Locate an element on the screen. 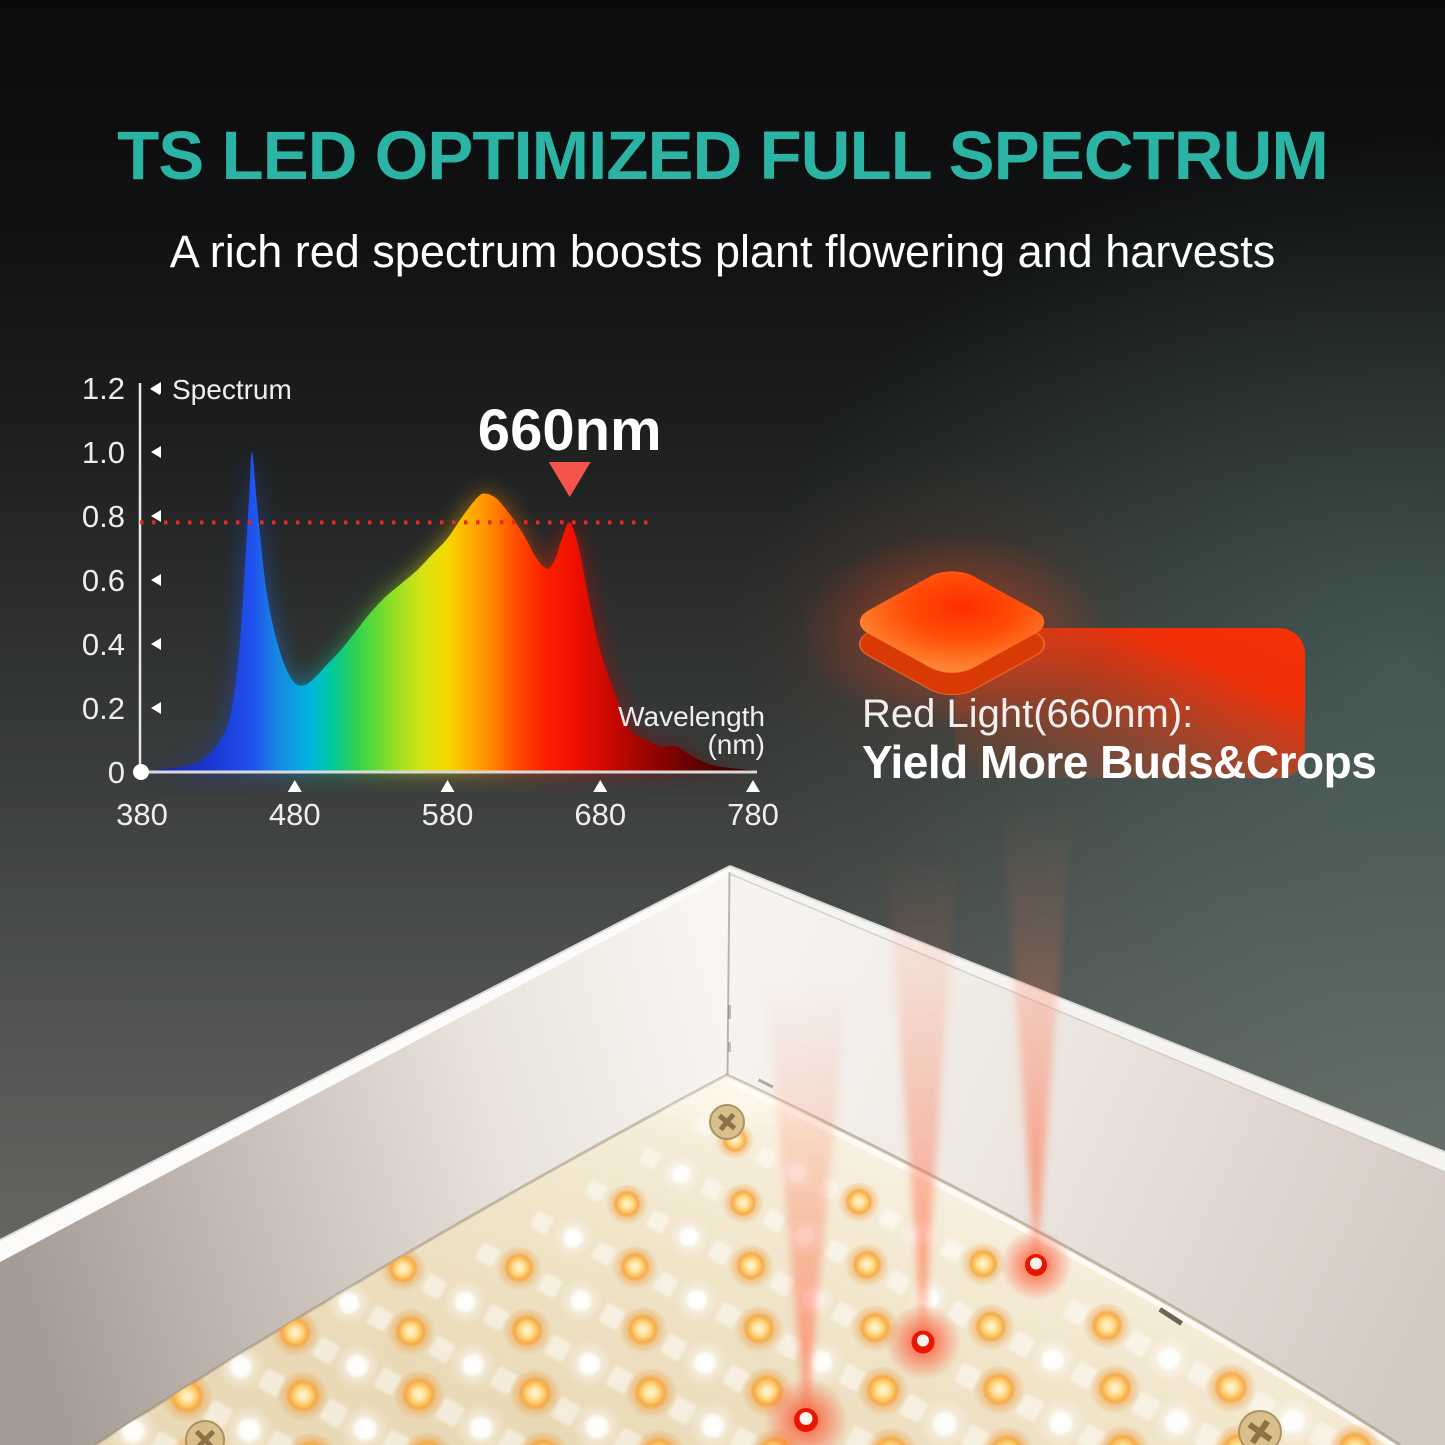 The width and height of the screenshot is (1445, 1445). y-axis-title: Spectrum is located at coordinates (221, 389).